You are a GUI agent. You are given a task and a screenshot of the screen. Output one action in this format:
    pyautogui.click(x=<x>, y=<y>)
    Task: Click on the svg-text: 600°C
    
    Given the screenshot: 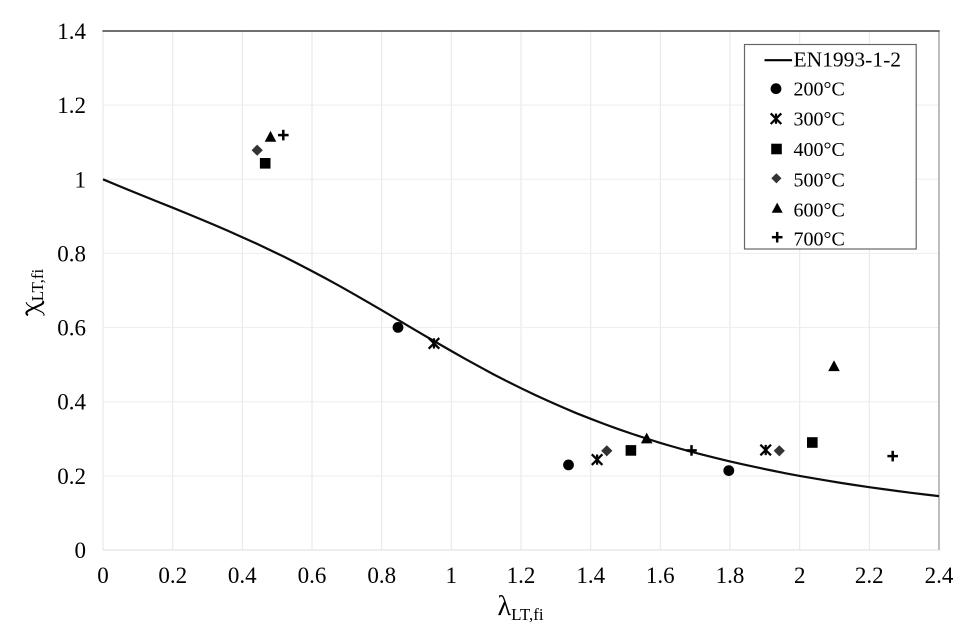 What is the action you would take?
    pyautogui.click(x=819, y=211)
    